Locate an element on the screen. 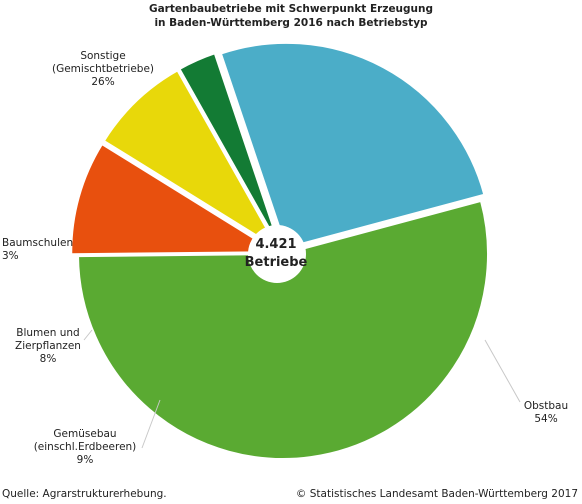 The height and width of the screenshot is (504, 582). label-sonstige-pct: 26% is located at coordinates (103, 82).